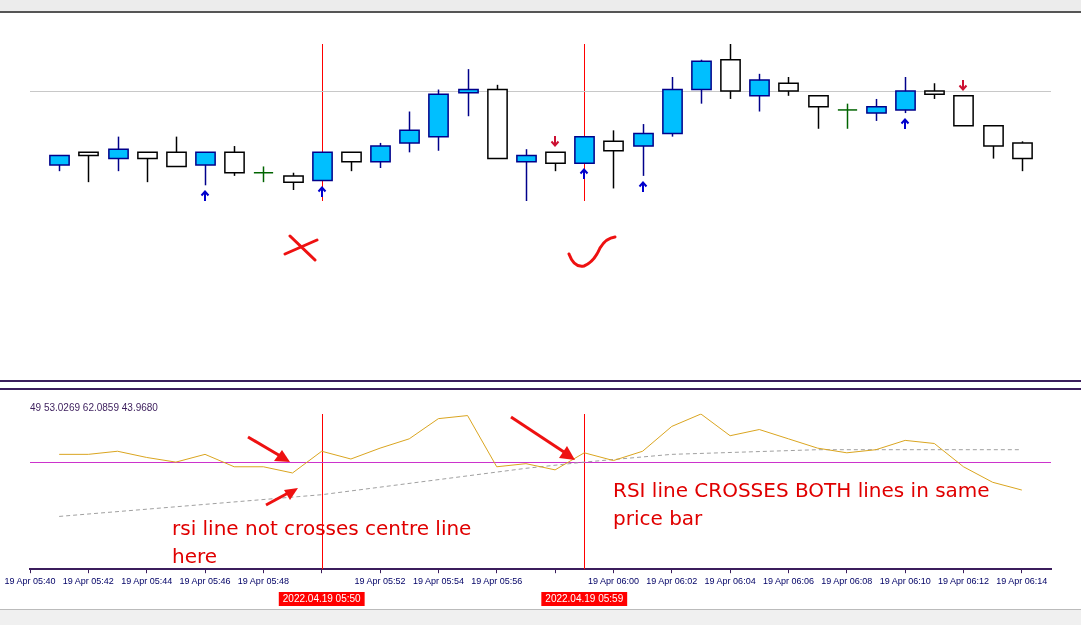 The width and height of the screenshot is (1081, 625). I want to click on x-tick-label: 19 Apr 06:08, so click(847, 581).